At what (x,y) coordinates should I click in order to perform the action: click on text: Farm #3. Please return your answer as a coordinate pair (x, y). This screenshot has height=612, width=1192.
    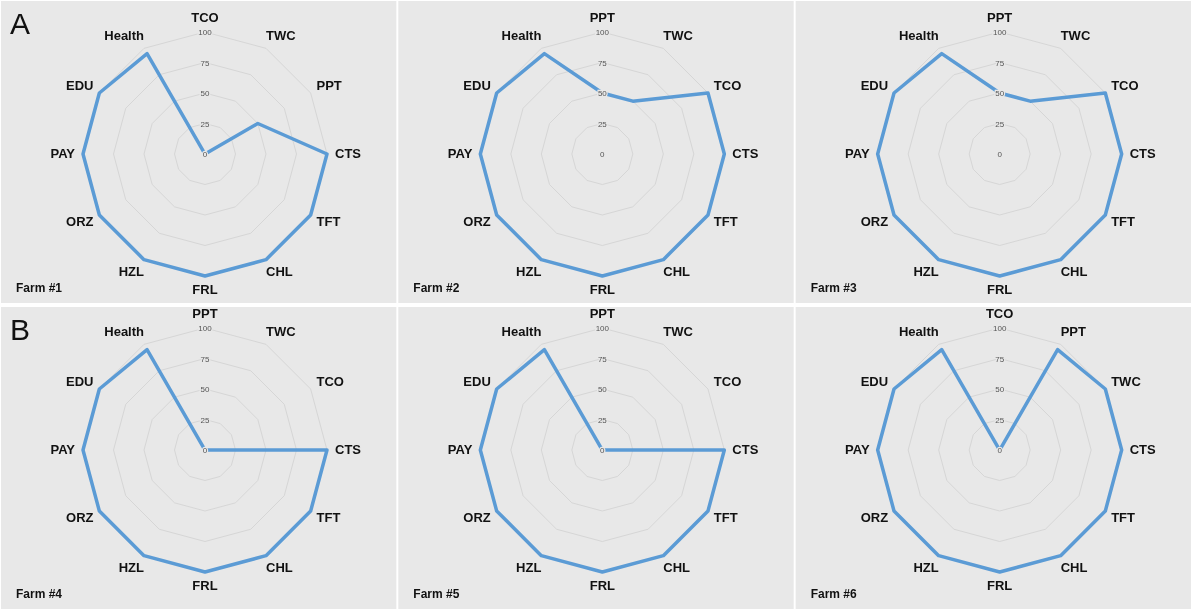
    Looking at the image, I should click on (834, 288).